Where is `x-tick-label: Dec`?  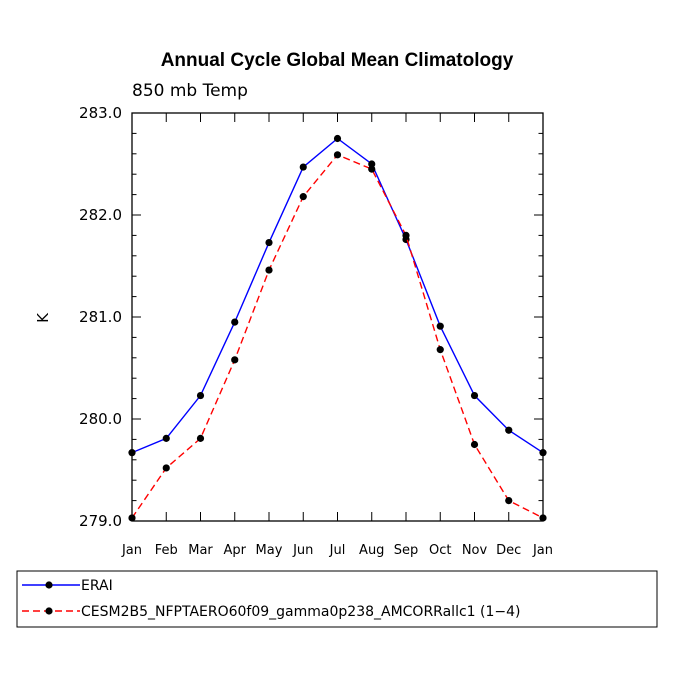 x-tick-label: Dec is located at coordinates (508, 550).